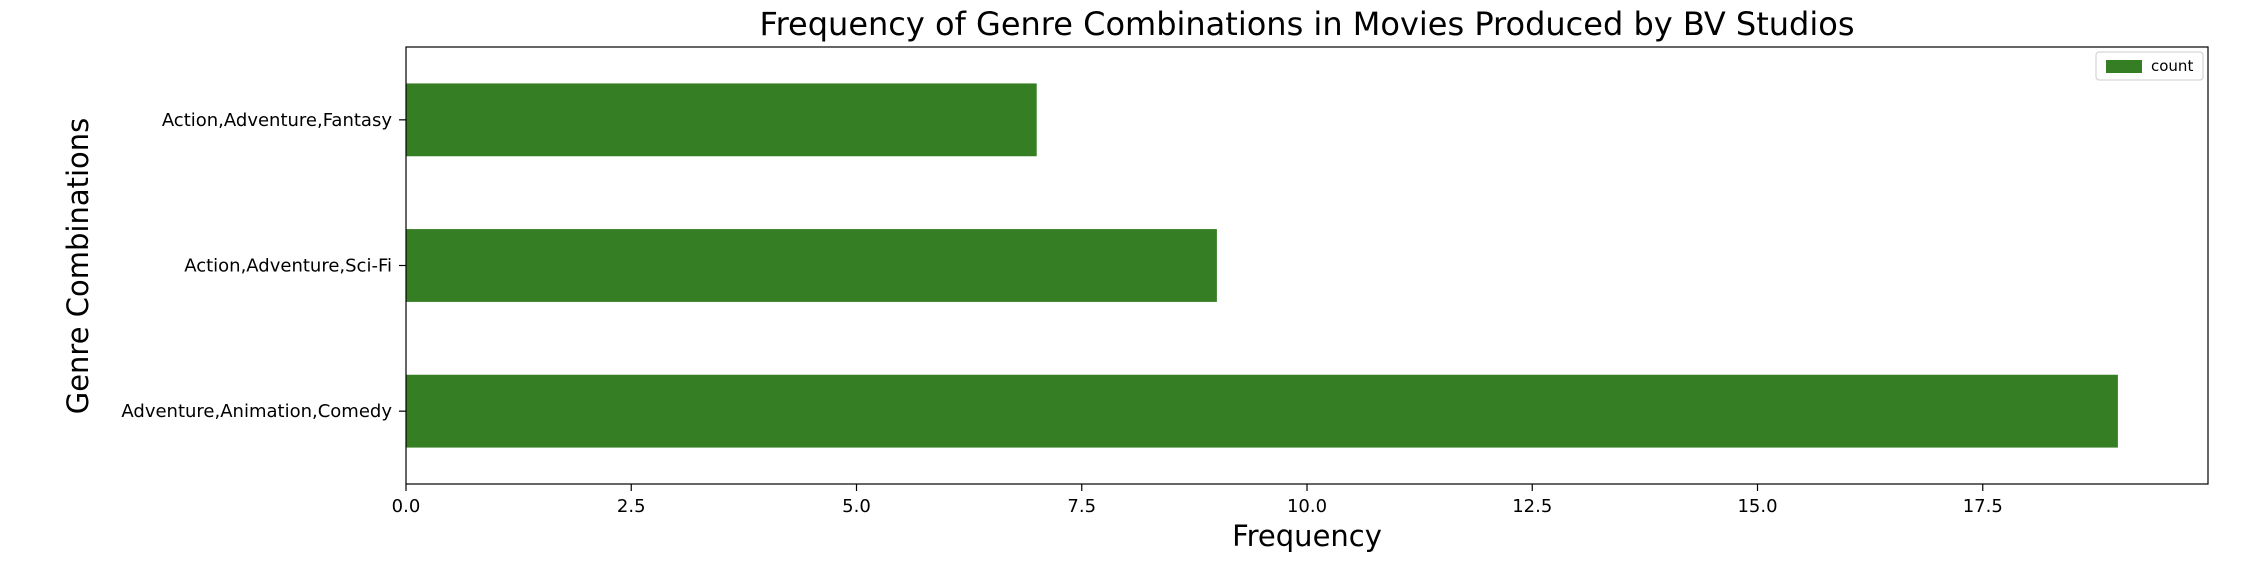  What do you see at coordinates (1081, 506) in the screenshot?
I see `x-tick-label: 7.5` at bounding box center [1081, 506].